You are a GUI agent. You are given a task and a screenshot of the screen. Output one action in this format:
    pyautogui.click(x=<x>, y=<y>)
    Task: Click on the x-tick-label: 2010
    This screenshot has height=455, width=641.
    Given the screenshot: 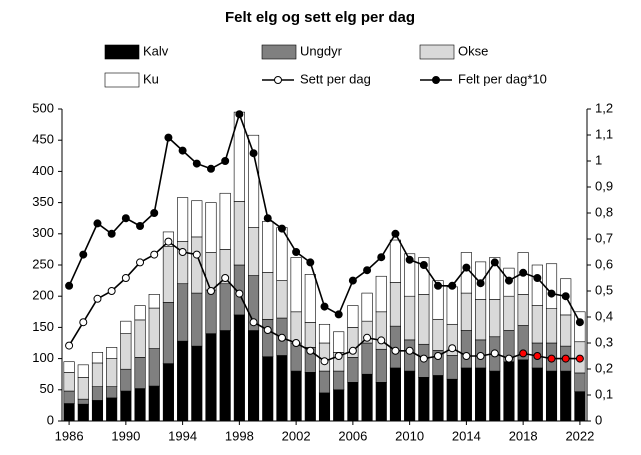 What is the action you would take?
    pyautogui.click(x=409, y=435)
    